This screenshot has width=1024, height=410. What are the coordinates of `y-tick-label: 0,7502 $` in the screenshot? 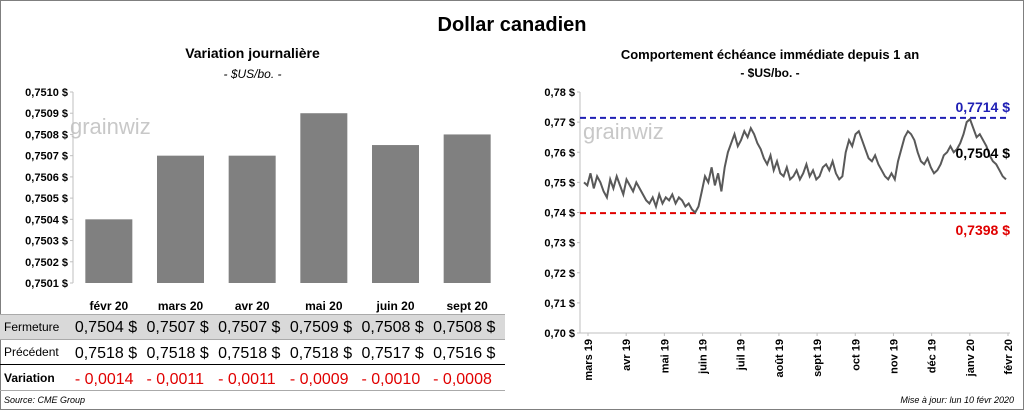 It's located at (46, 263).